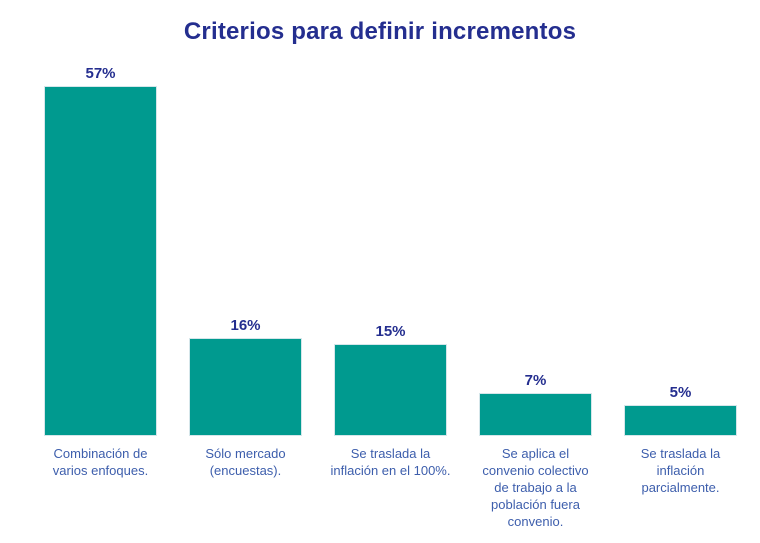  What do you see at coordinates (390, 250) in the screenshot?
I see `bar-area: 15%` at bounding box center [390, 250].